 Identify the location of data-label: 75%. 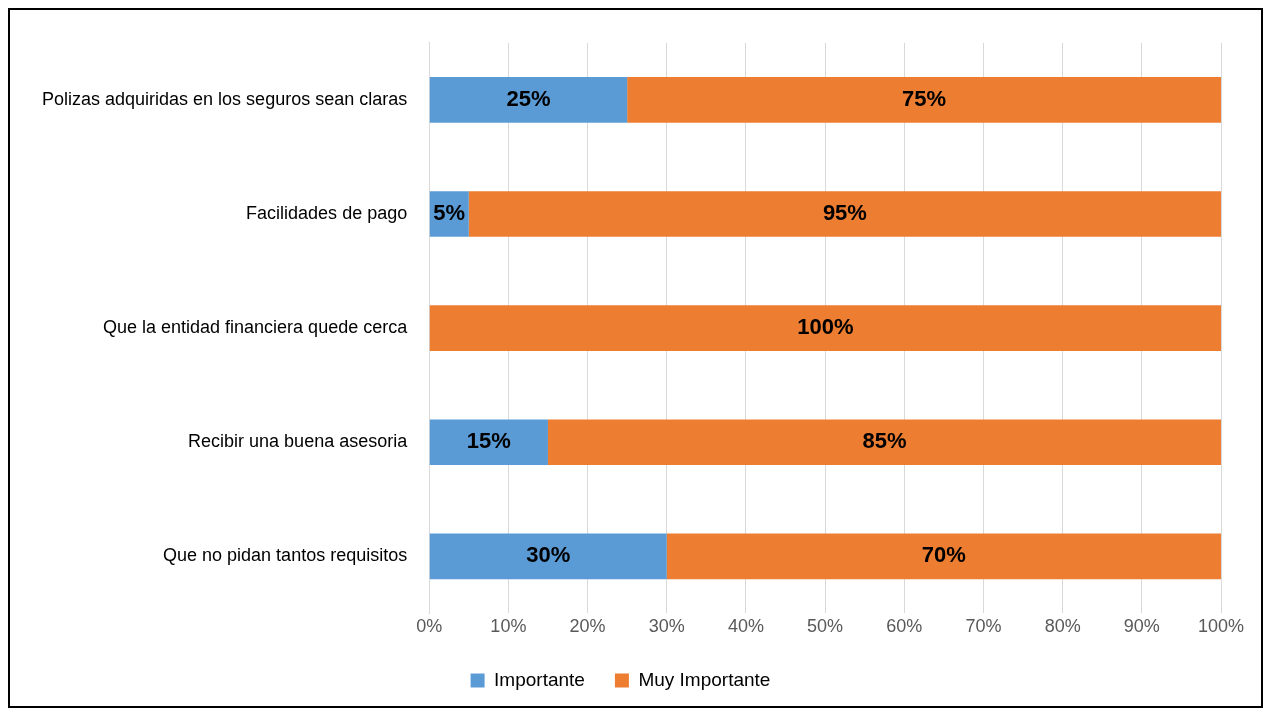
(924, 98).